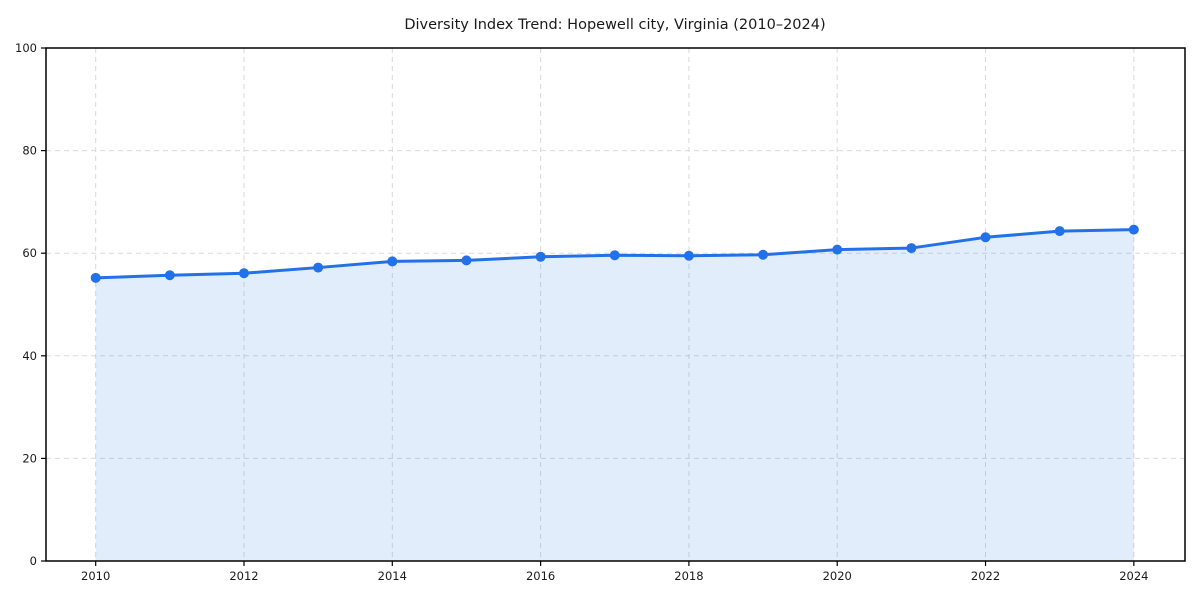  Describe the element at coordinates (1133, 229) in the screenshot. I see `data-point-2024` at that location.